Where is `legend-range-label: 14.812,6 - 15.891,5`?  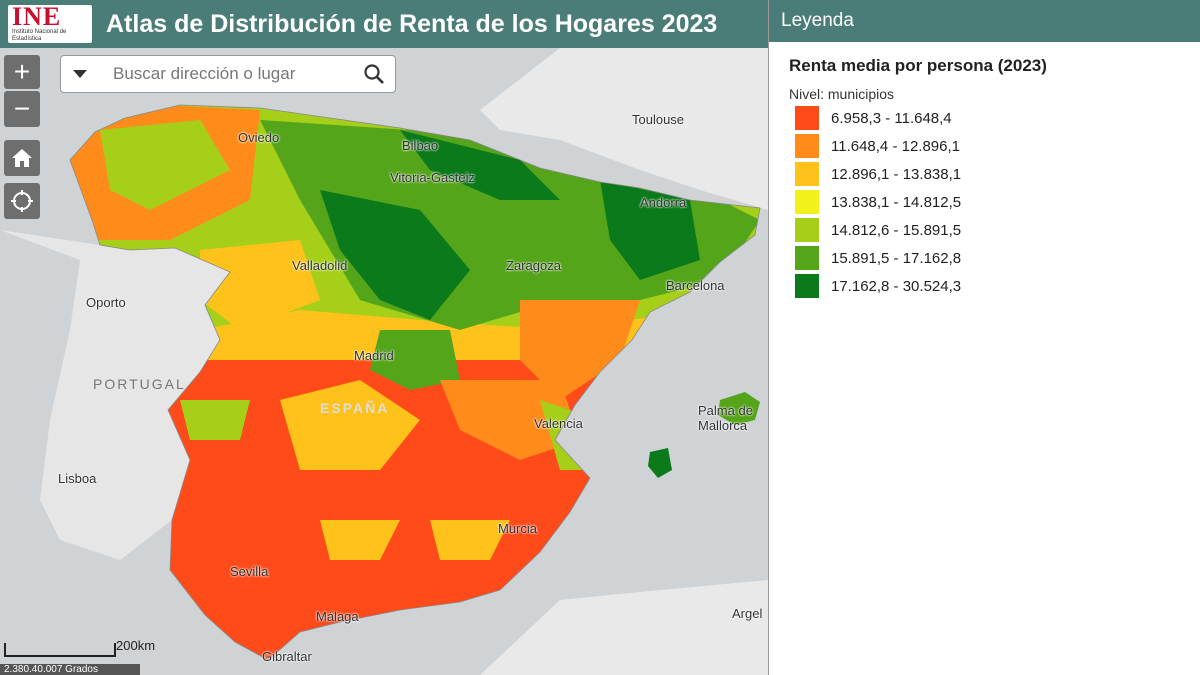
legend-range-label: 14.812,6 - 15.891,5 is located at coordinates (896, 230).